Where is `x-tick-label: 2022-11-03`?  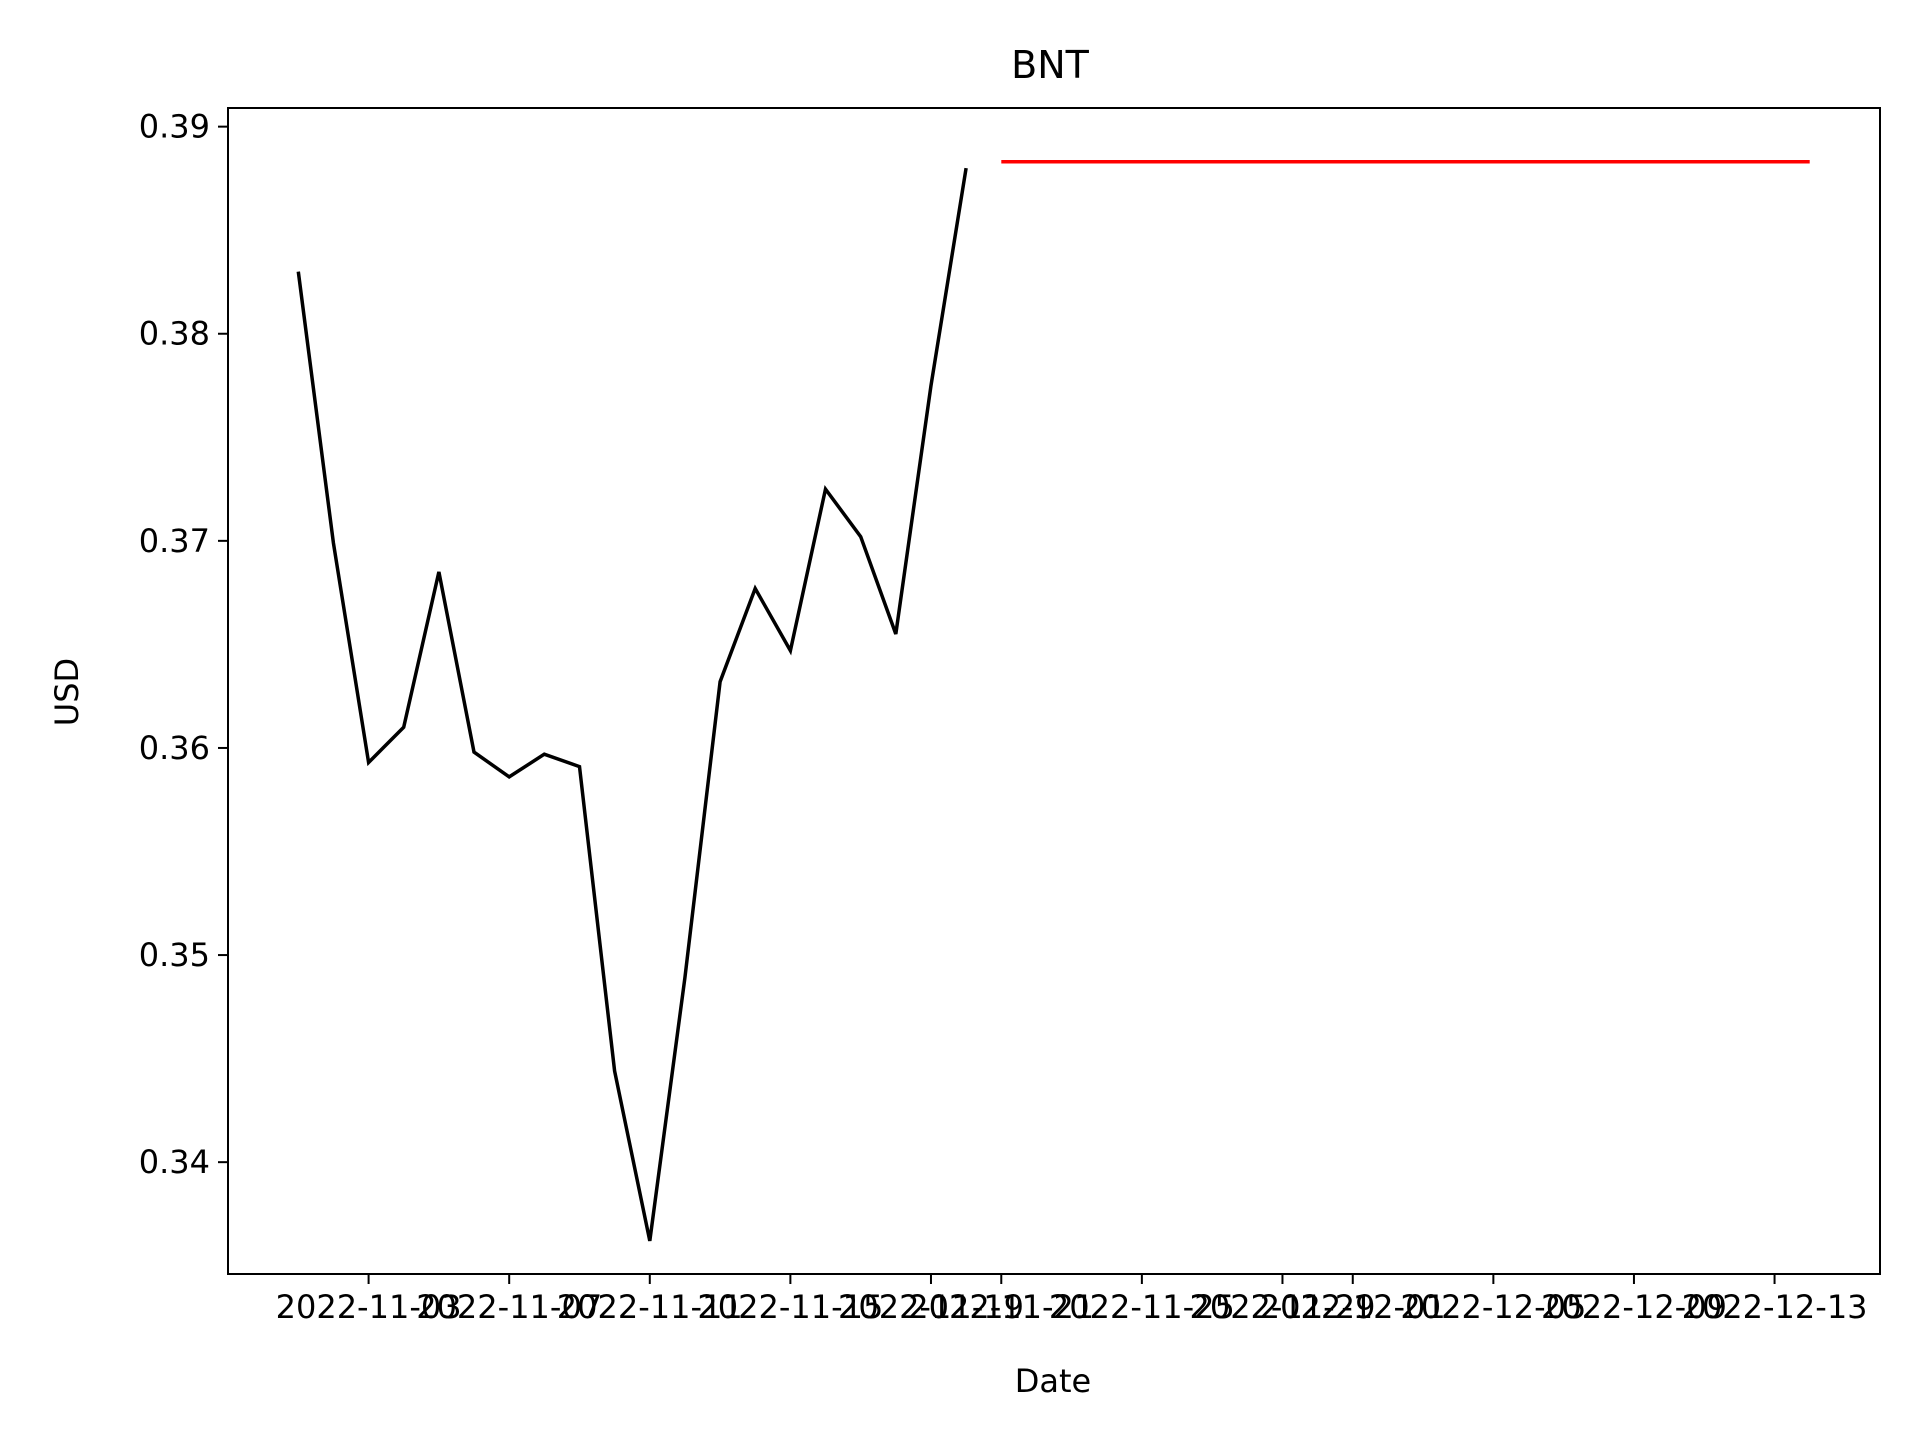
x-tick-label: 2022-11-03 is located at coordinates (369, 1307).